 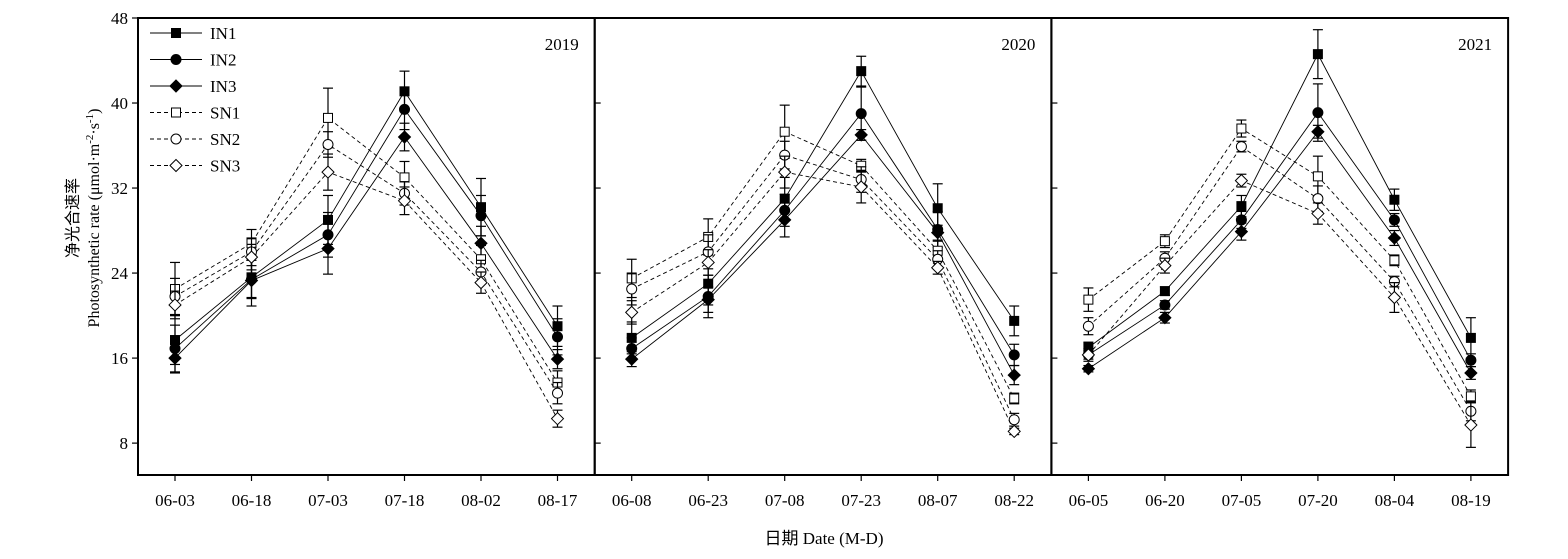 What do you see at coordinates (861, 500) in the screenshot?
I see `x-tick-label: 07-23` at bounding box center [861, 500].